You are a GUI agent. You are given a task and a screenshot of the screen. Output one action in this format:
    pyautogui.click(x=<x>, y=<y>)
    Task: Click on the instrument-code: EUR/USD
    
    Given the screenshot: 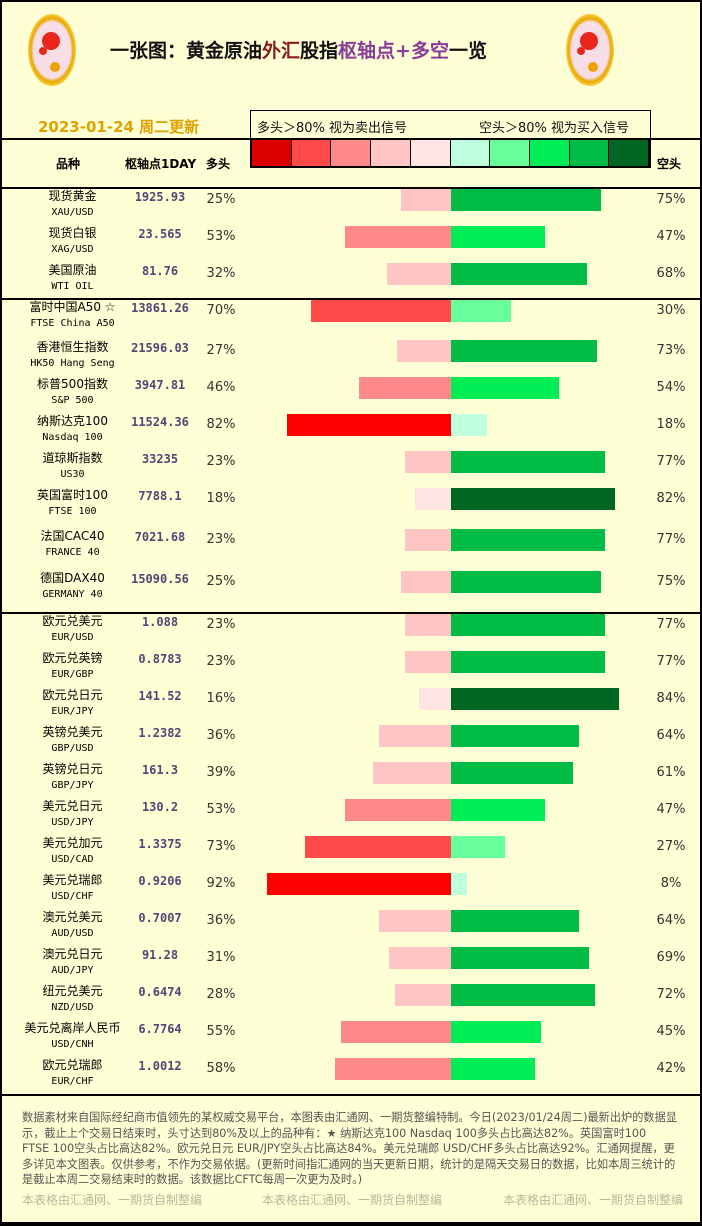 What is the action you would take?
    pyautogui.click(x=72, y=637)
    